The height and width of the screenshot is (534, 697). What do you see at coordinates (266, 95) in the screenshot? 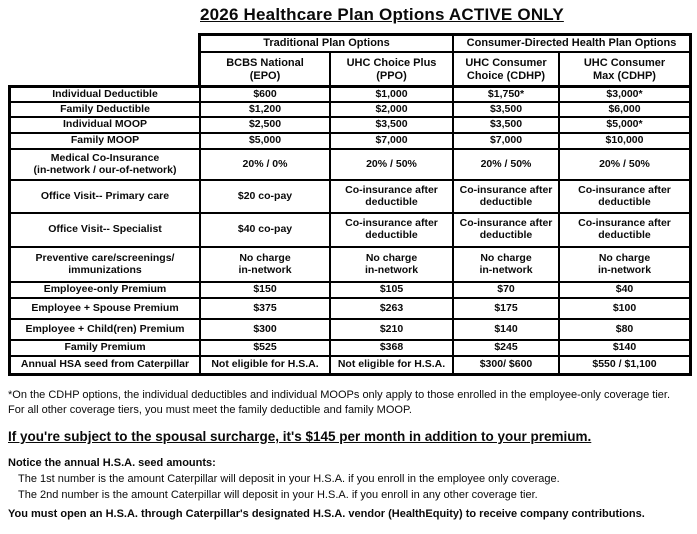
I see `value-cell: $600` at bounding box center [266, 95].